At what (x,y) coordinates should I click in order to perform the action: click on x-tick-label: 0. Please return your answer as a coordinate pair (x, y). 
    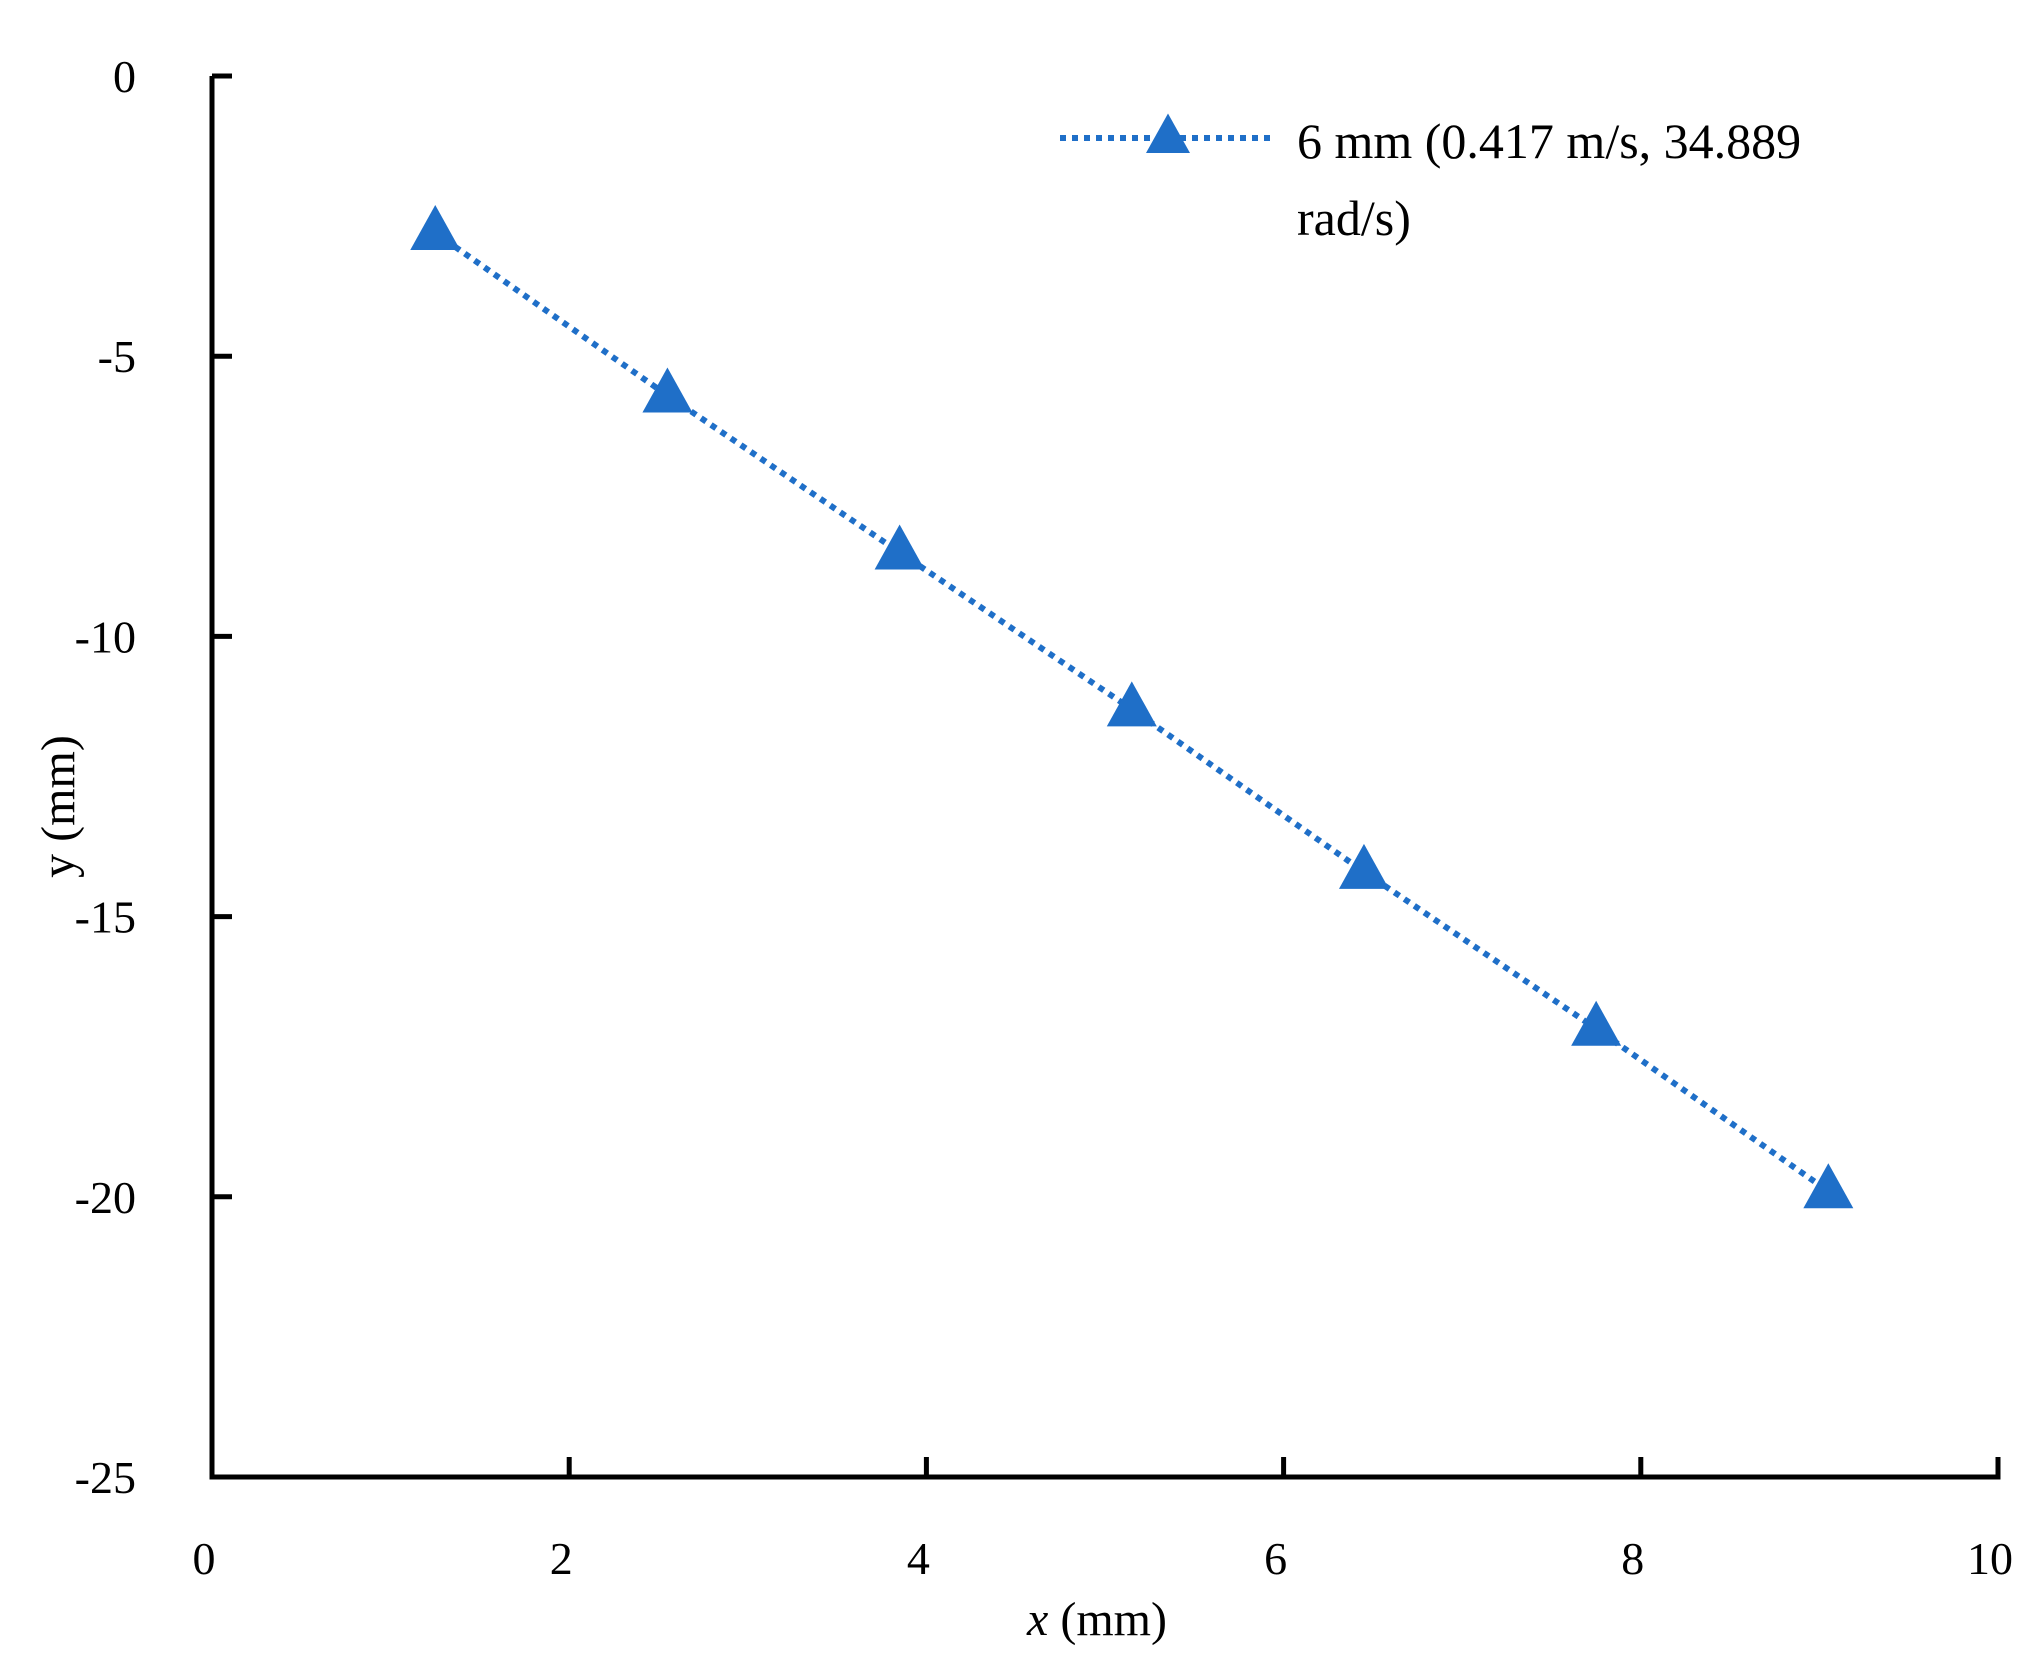
    Looking at the image, I should click on (204, 1558).